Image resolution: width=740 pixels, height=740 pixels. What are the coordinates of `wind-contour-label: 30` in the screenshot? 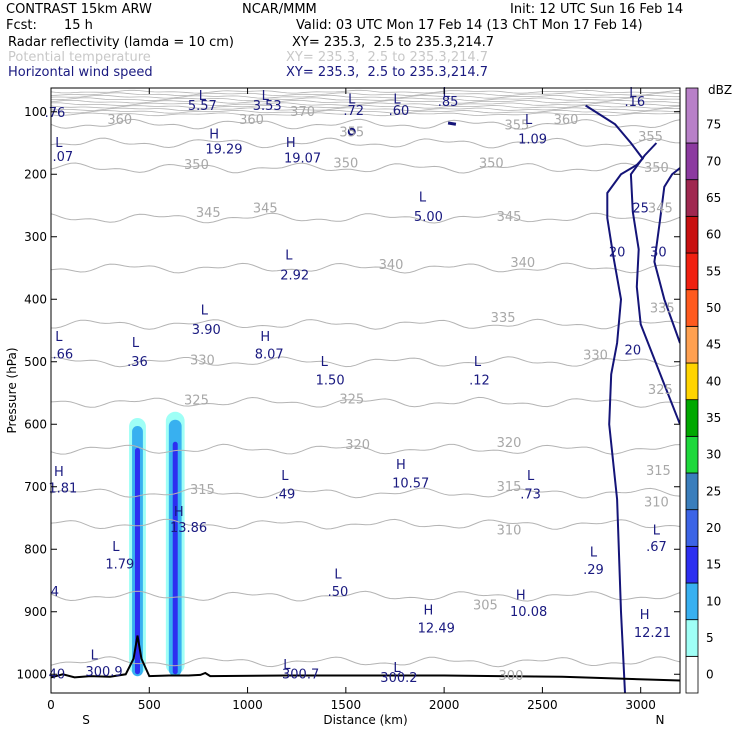 It's located at (658, 252).